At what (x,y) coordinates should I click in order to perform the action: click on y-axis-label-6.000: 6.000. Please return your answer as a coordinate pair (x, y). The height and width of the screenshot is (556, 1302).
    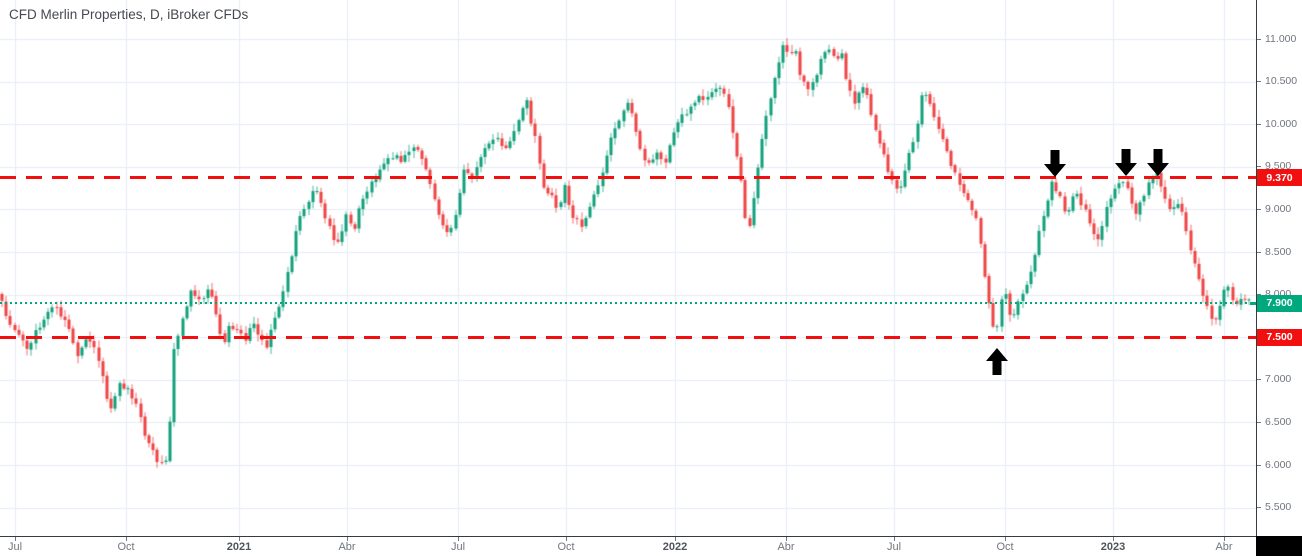
    Looking at the image, I should click on (1278, 464).